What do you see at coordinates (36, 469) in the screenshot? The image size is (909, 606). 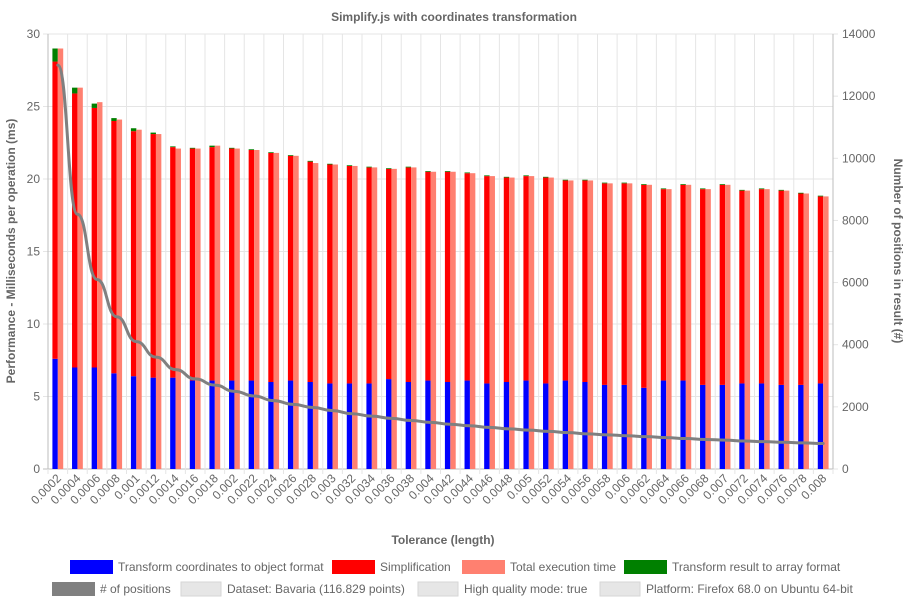 I see `y-tick-label: 0` at bounding box center [36, 469].